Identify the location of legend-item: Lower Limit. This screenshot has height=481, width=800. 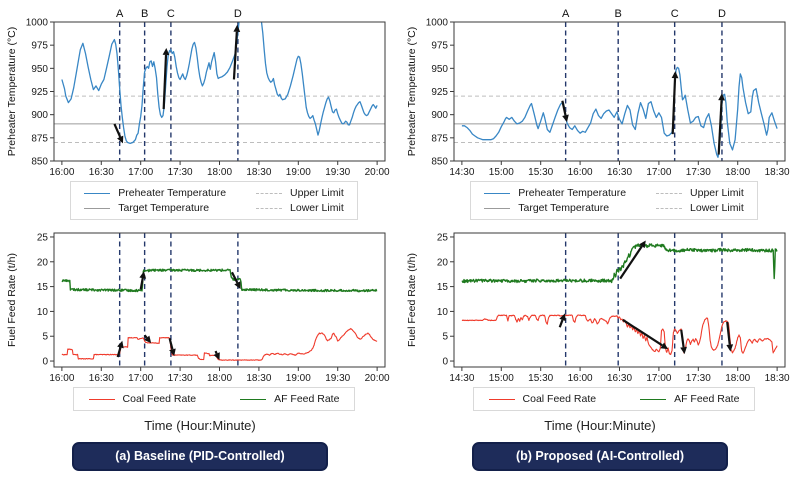
(300, 208).